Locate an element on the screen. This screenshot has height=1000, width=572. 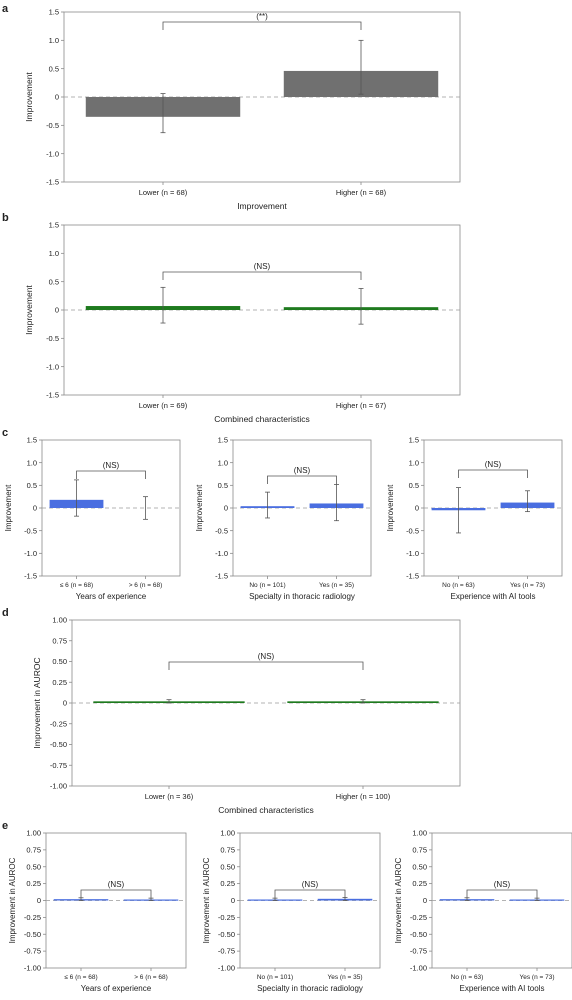
x-axis-title: Combined characteristics is located at coordinates (265, 810).